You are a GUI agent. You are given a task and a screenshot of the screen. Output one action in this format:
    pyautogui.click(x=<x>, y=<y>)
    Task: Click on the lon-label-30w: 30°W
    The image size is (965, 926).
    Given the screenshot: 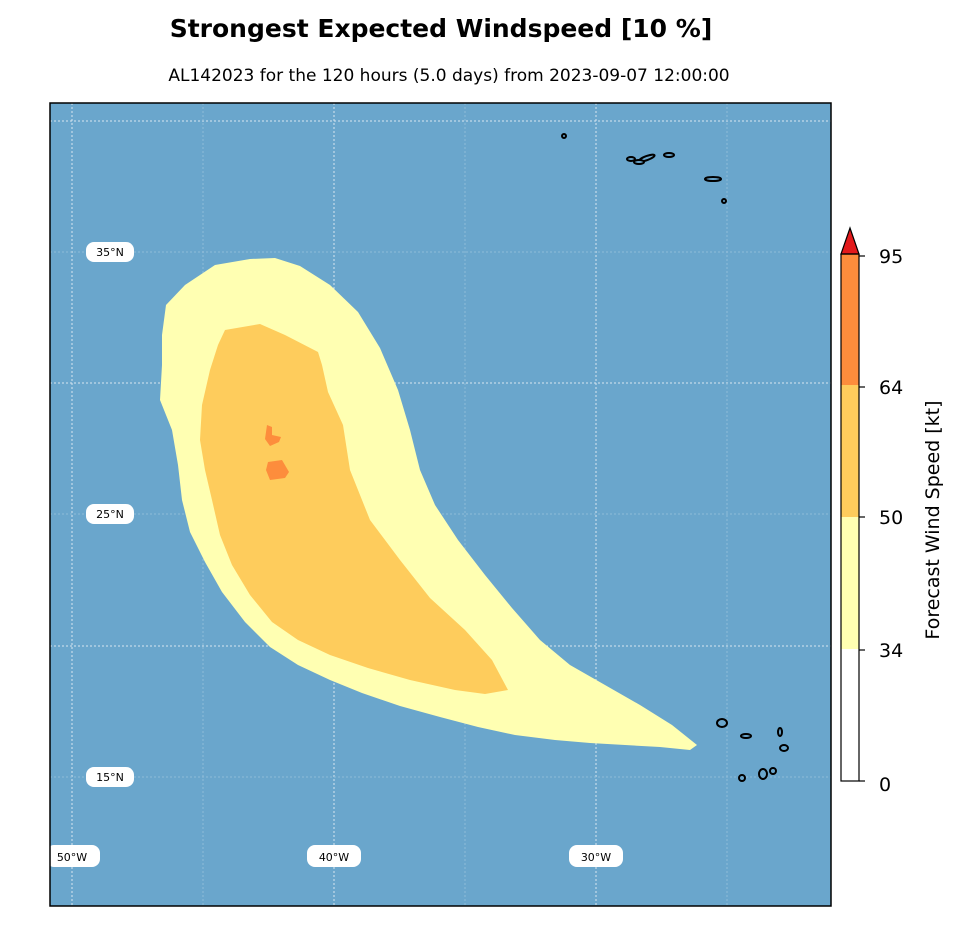 What is the action you would take?
    pyautogui.click(x=596, y=856)
    